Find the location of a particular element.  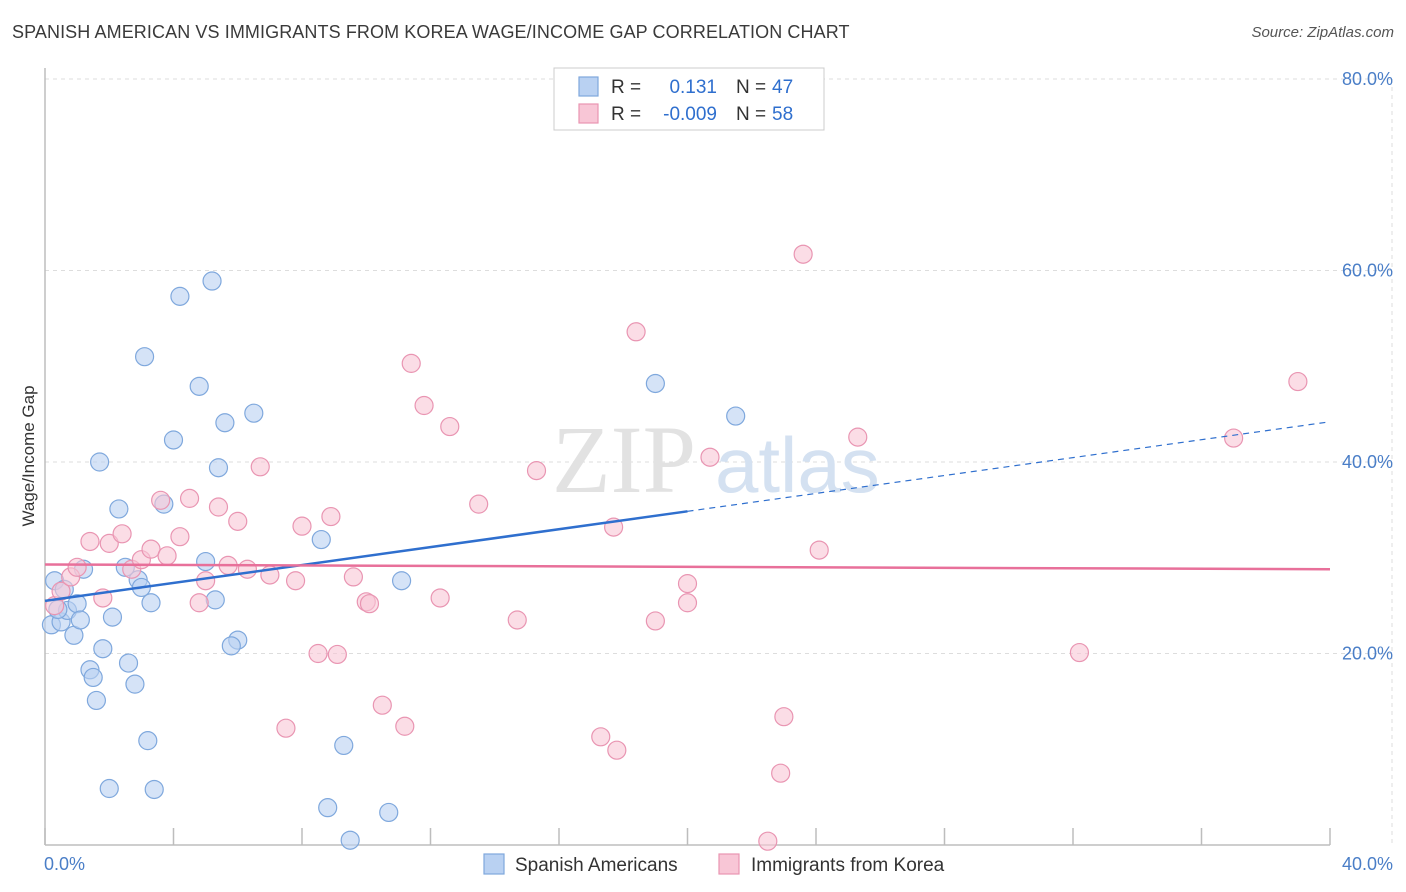

y-tick-label-60: 60.0% is located at coordinates (1367, 271).